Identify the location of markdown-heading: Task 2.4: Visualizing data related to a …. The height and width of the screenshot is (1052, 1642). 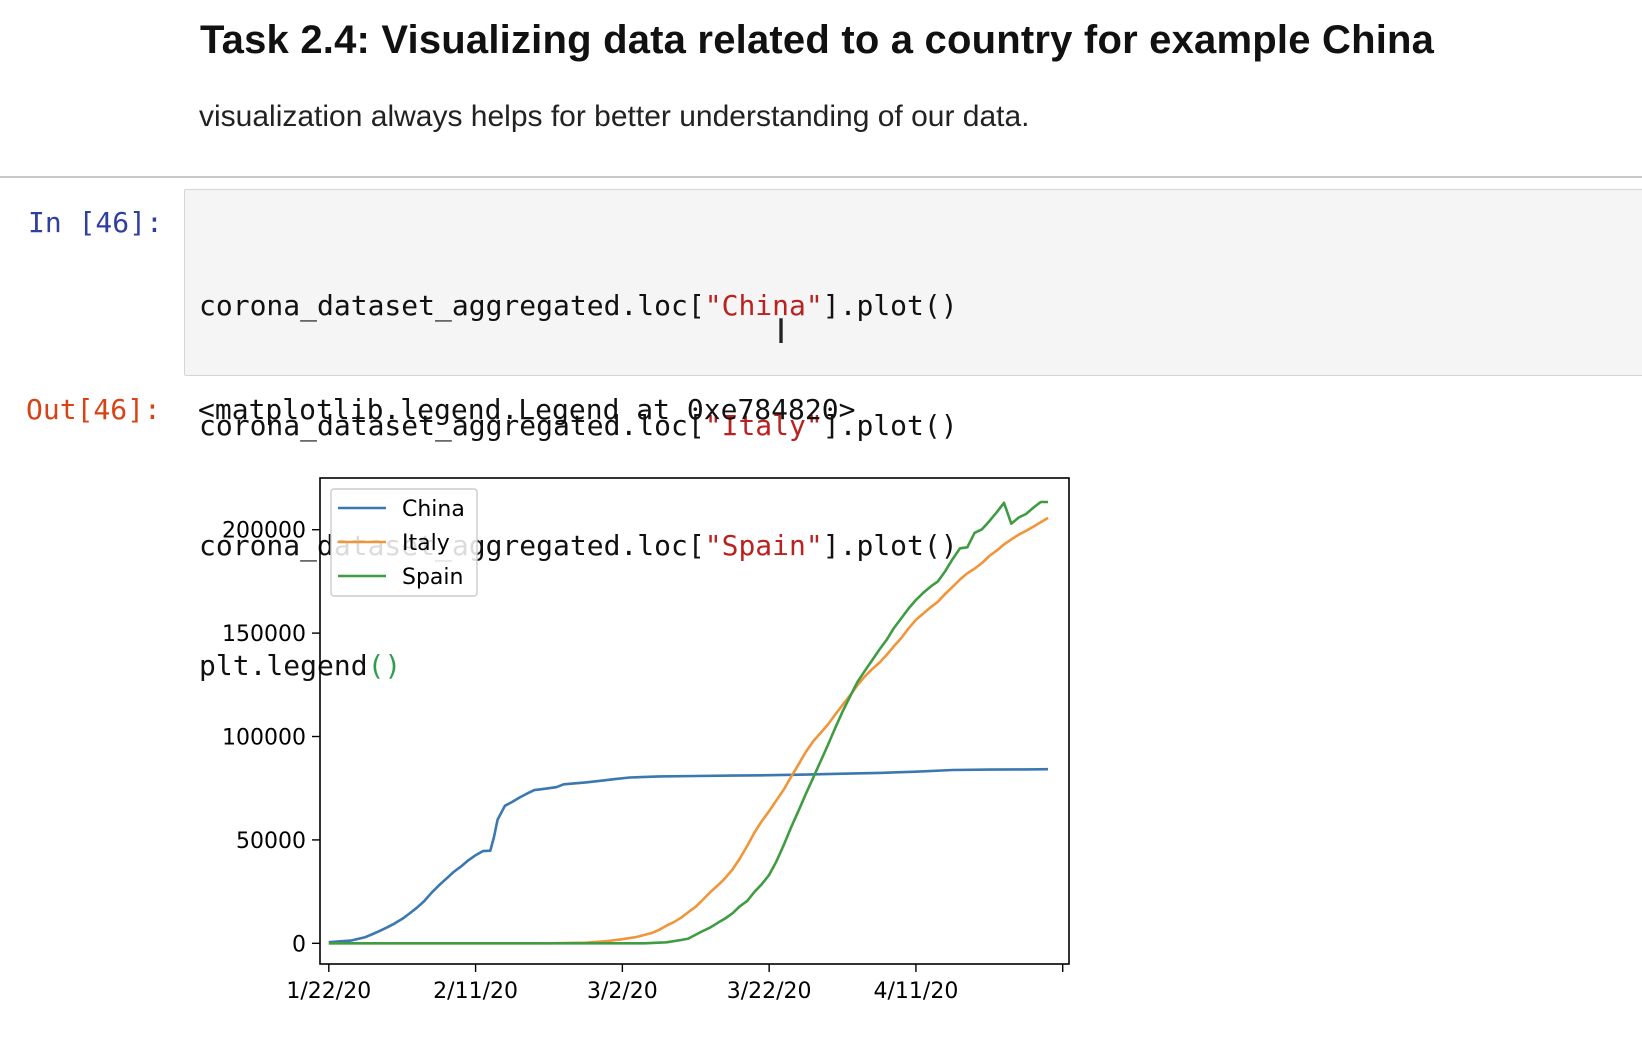
(817, 40).